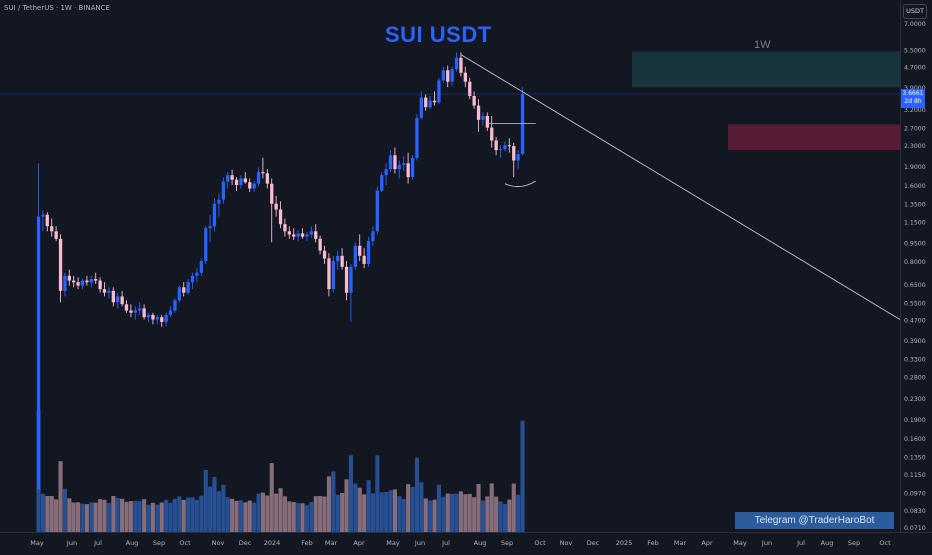  I want to click on price-tick-label: 7.0000, so click(915, 24).